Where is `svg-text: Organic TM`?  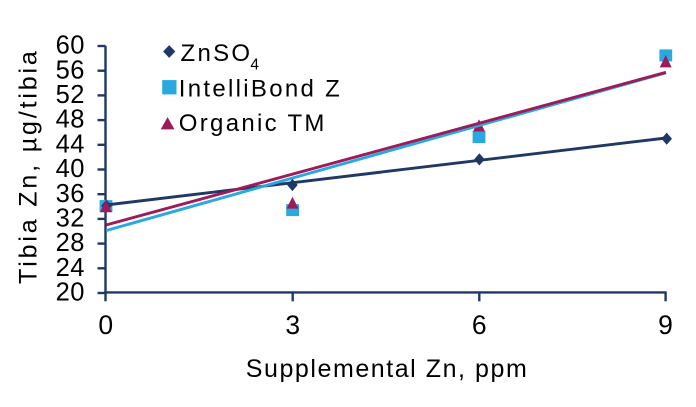
svg-text: Organic TM is located at coordinates (253, 123).